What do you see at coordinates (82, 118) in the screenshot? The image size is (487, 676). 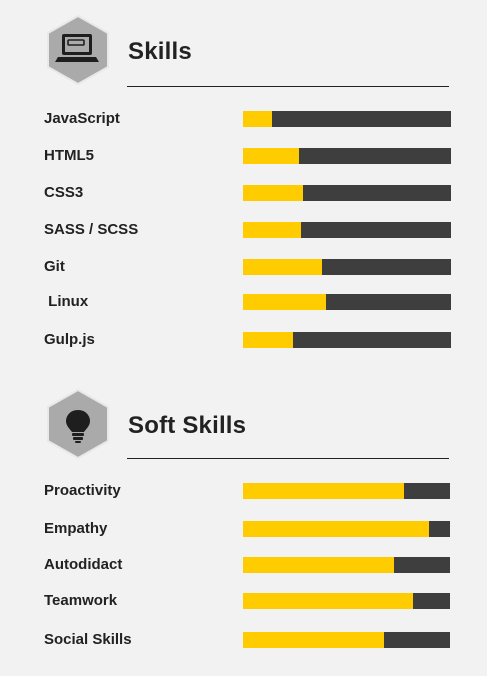 I see `skill-label: JavaScript` at bounding box center [82, 118].